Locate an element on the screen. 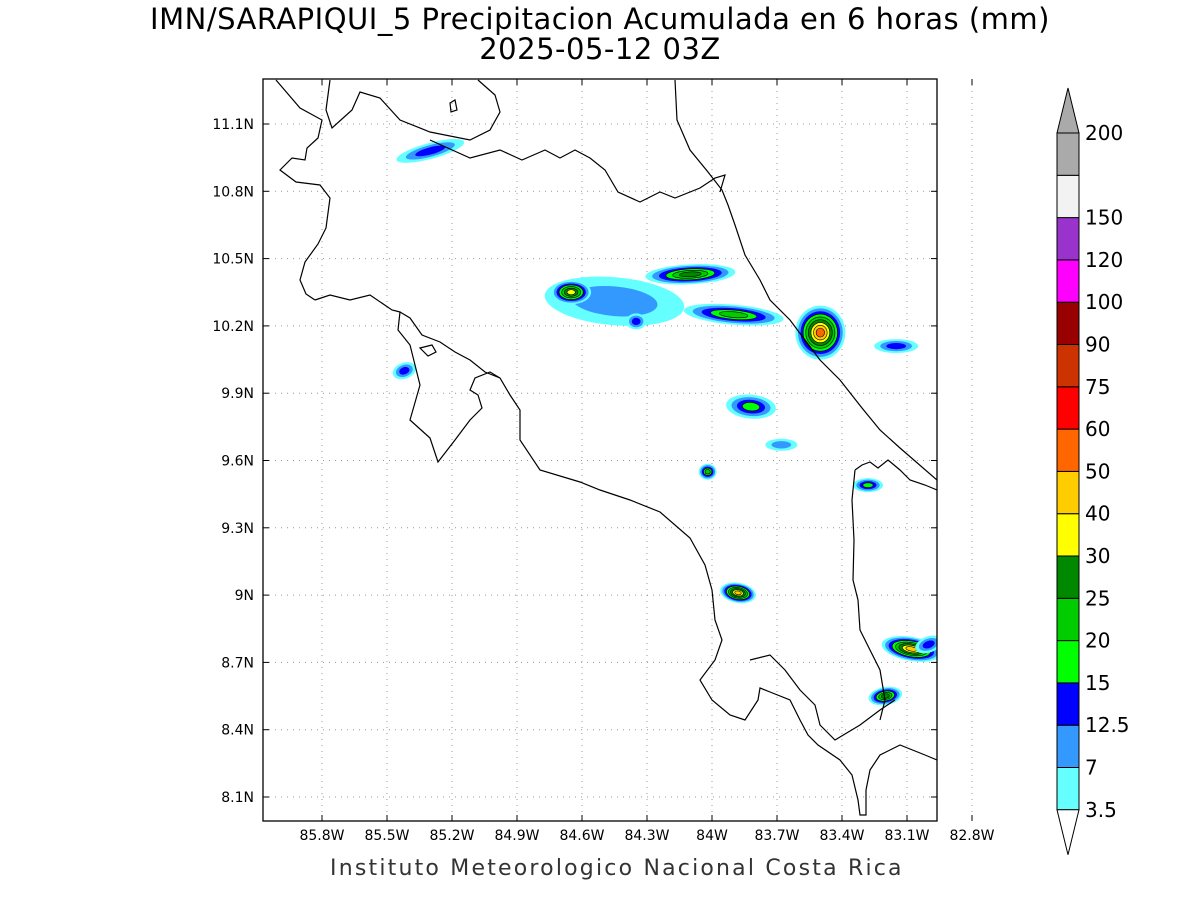  lon-tick-label: 85.8W is located at coordinates (321, 836).